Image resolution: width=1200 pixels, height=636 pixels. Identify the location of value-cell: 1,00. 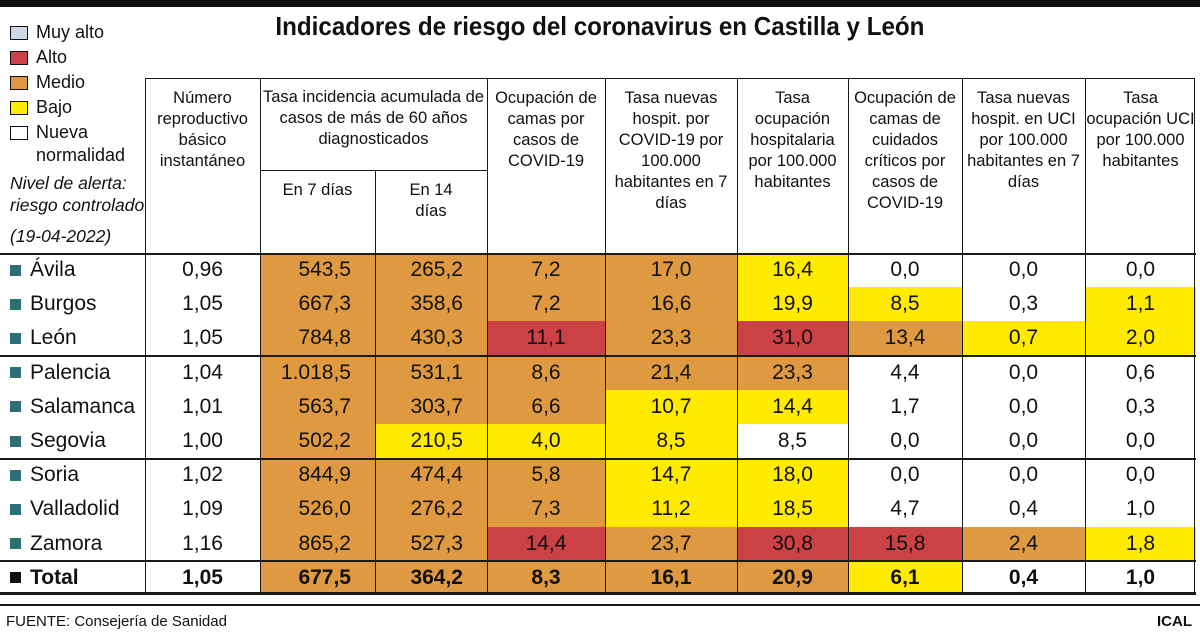
(202, 441).